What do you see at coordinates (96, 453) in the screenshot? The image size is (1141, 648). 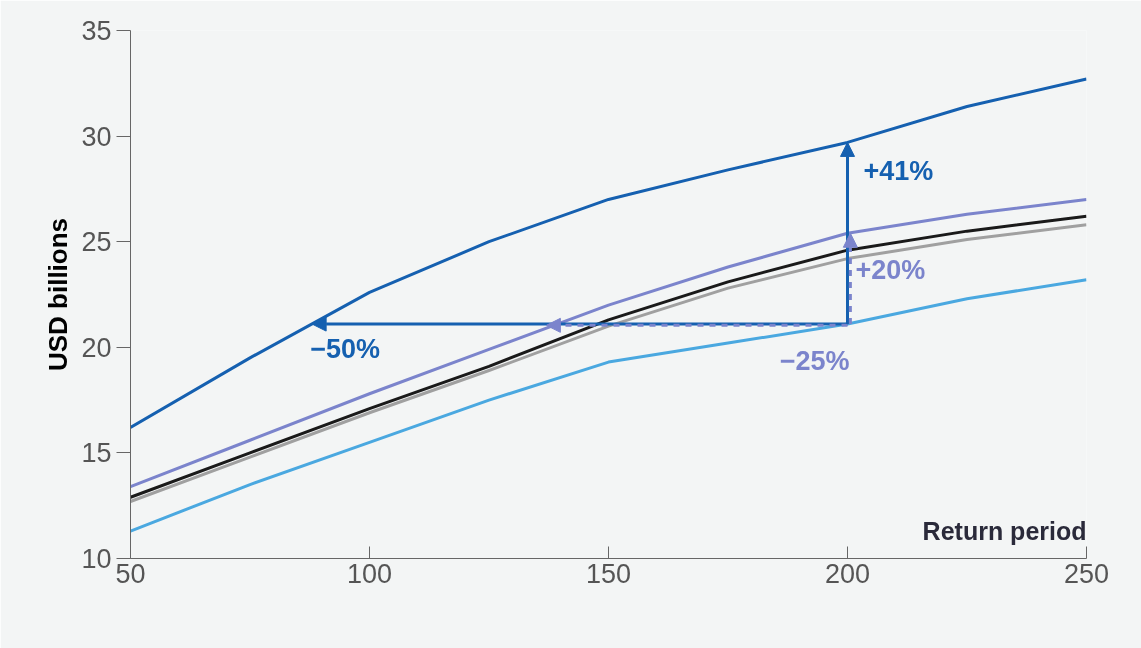 I see `y-tick-label: 15` at bounding box center [96, 453].